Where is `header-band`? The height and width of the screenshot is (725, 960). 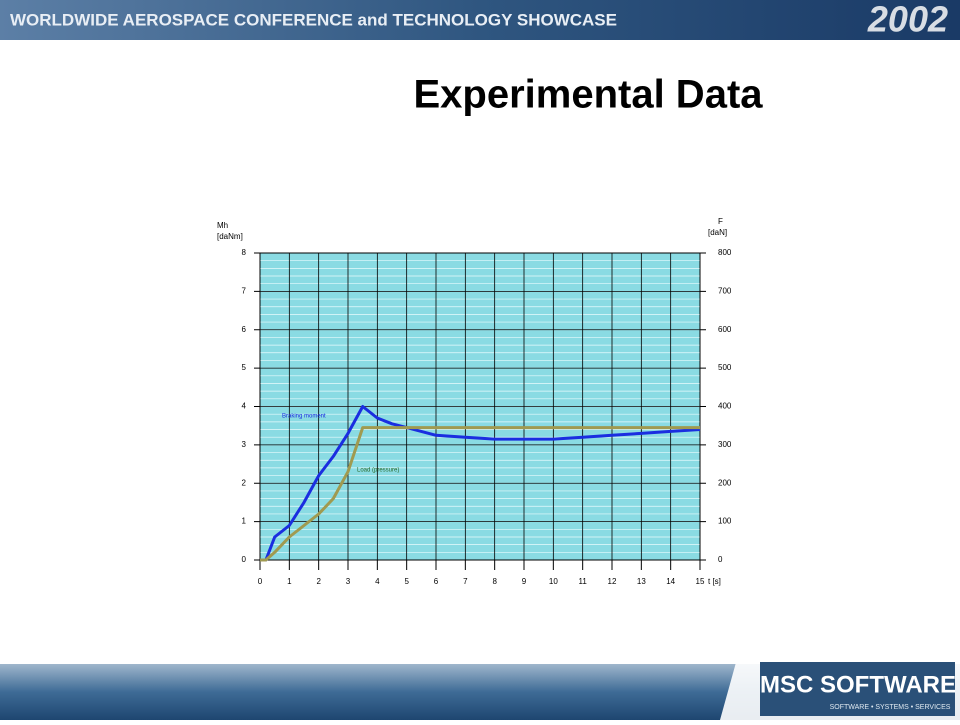 header-band is located at coordinates (480, 20).